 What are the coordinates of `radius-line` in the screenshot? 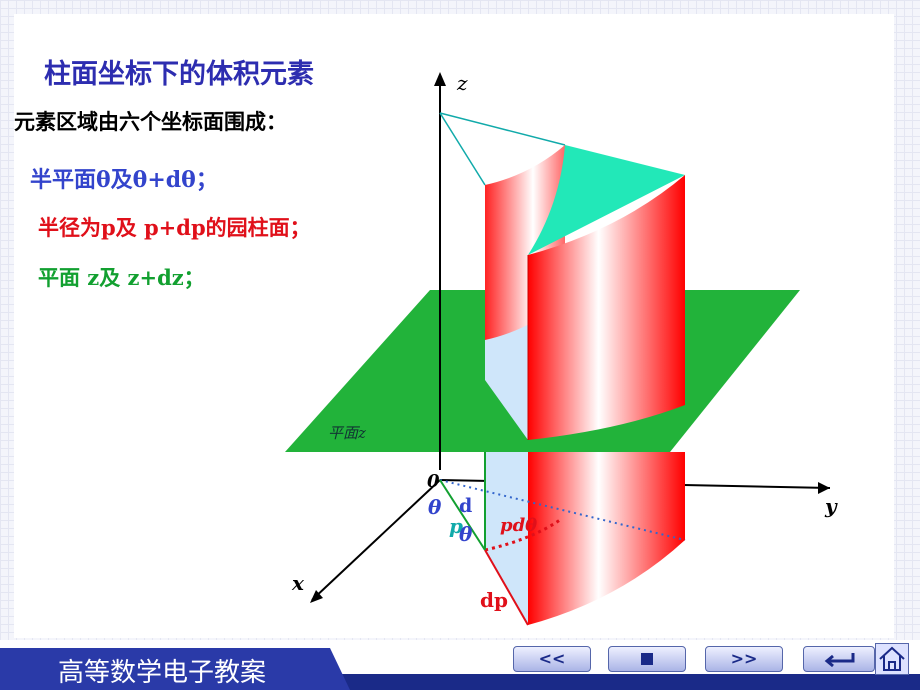 It's located at (462, 515).